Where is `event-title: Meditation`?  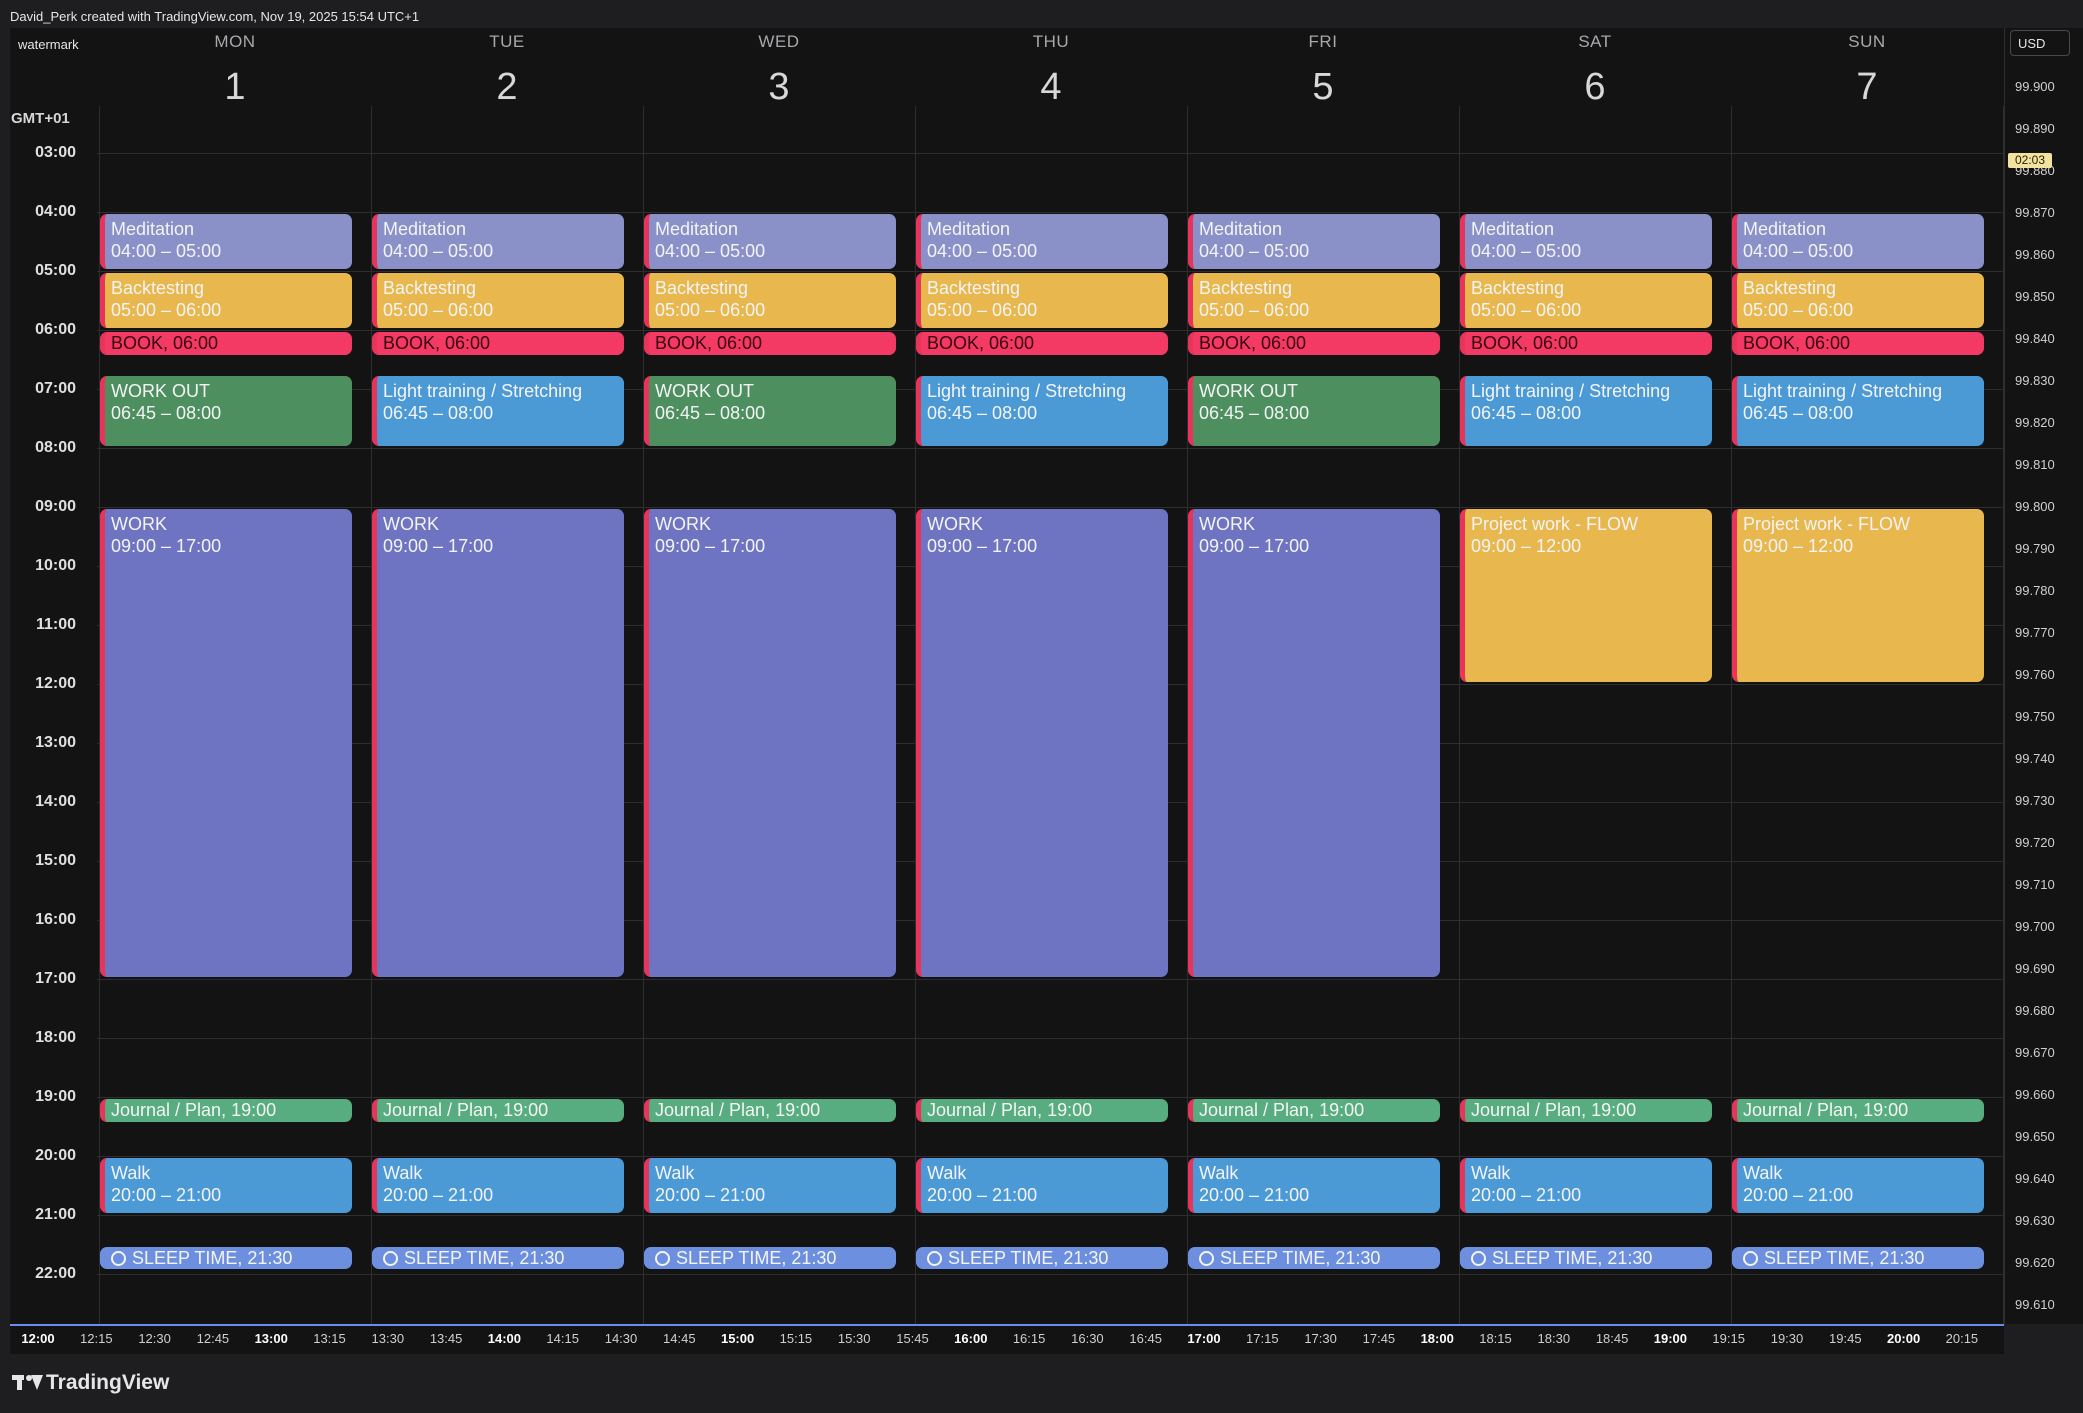
event-title: Meditation is located at coordinates (153, 229).